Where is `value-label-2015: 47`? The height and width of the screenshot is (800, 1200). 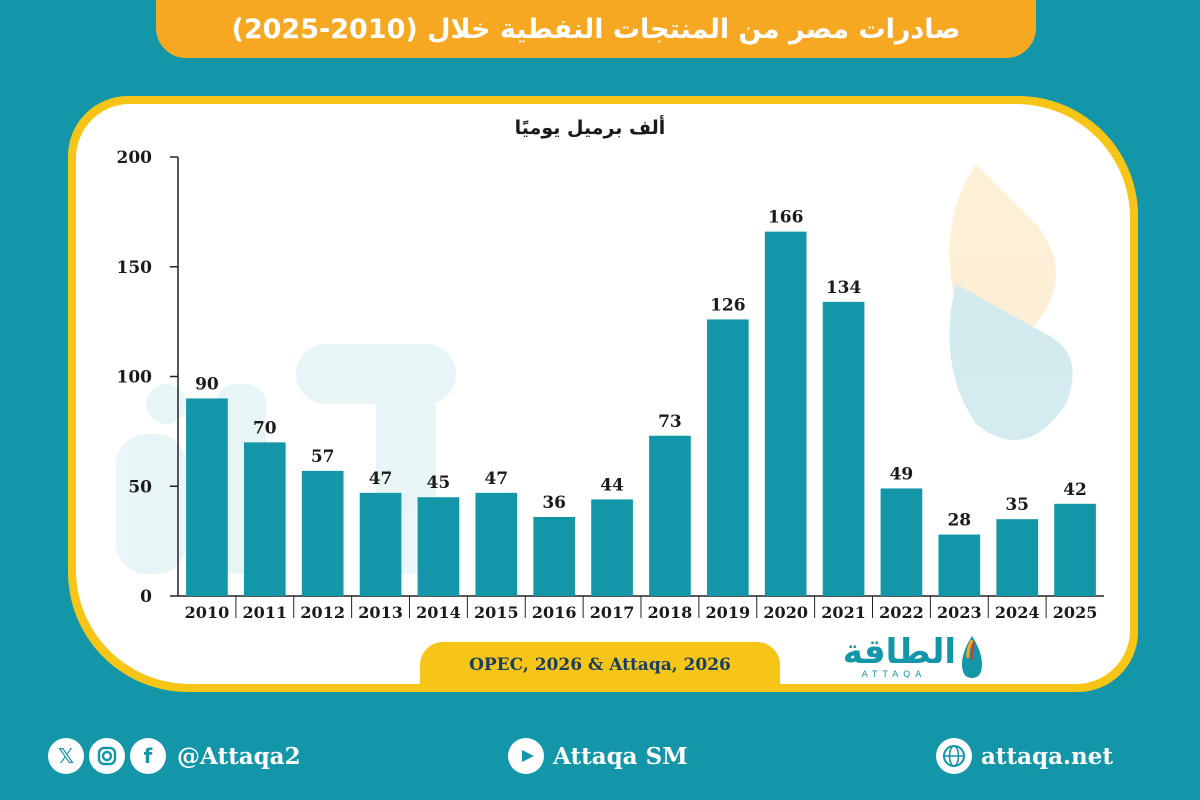 value-label-2015: 47 is located at coordinates (496, 479).